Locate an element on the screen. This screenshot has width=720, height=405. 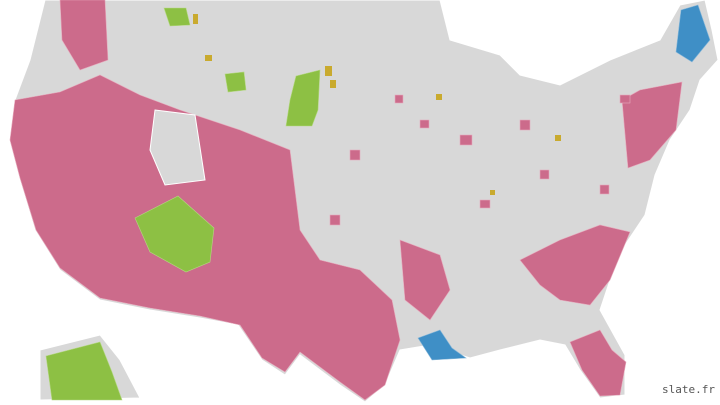
scattered-counties is located at coordinates (480, 160).